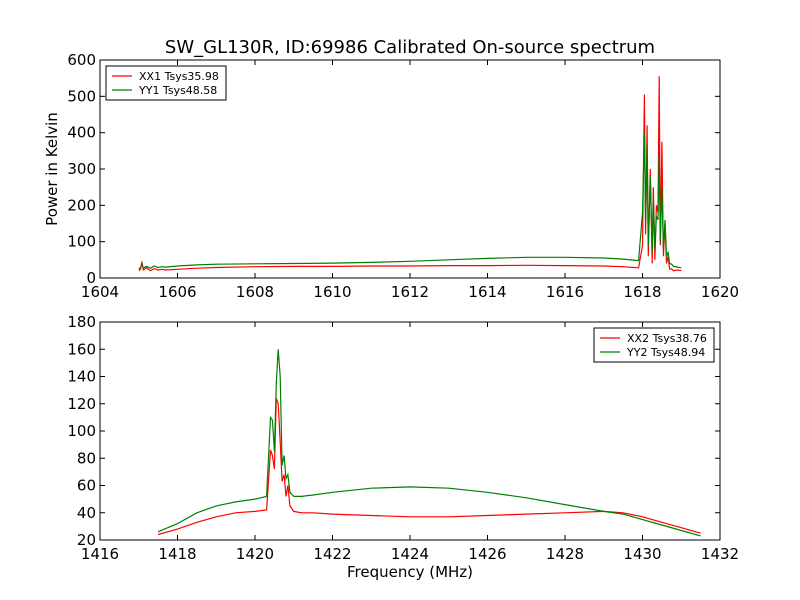 The image size is (800, 600). I want to click on x-tick-label: 1420, so click(255, 554).